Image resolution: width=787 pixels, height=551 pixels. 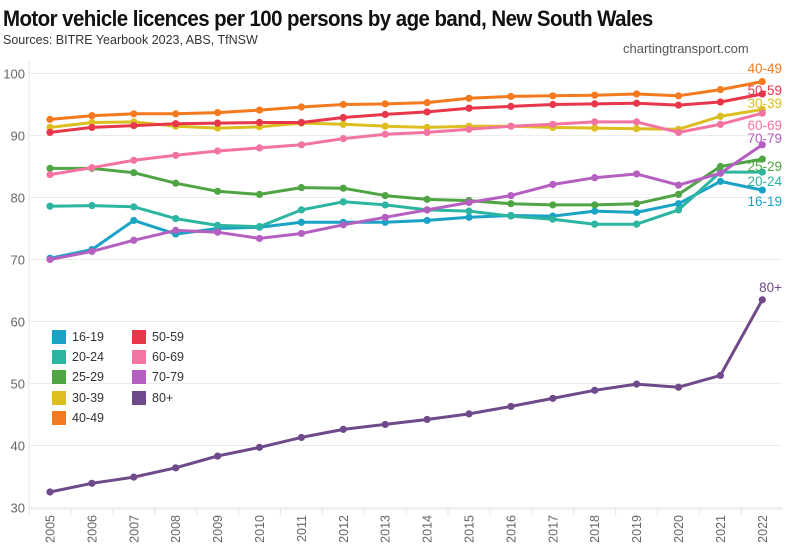 I want to click on y-tick-label: 90, so click(x=18, y=136).